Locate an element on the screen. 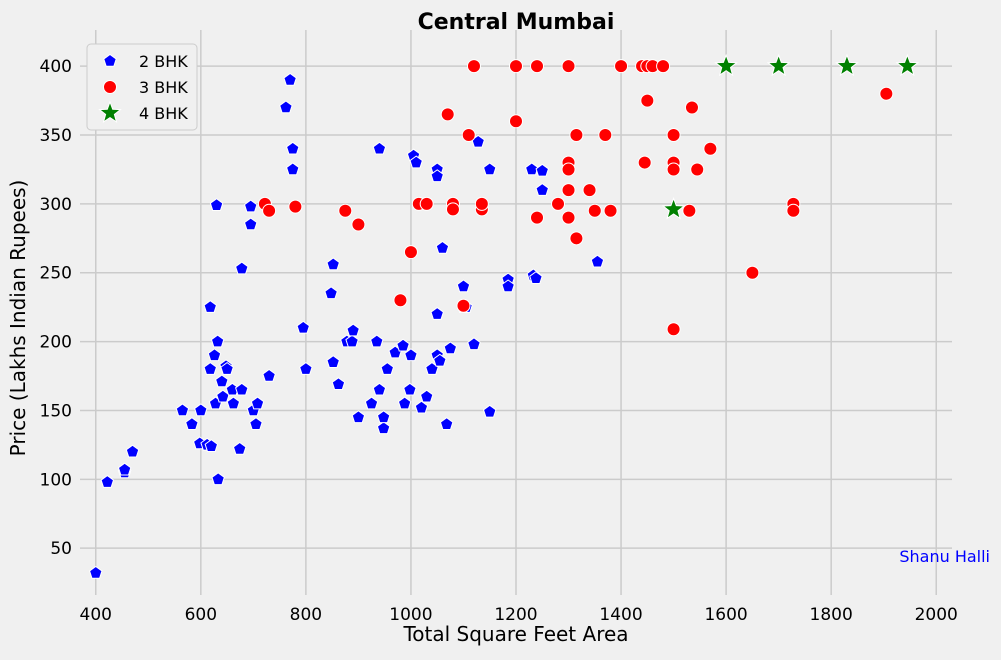 This screenshot has width=1001, height=660. x-tick-label: 800 is located at coordinates (306, 615).